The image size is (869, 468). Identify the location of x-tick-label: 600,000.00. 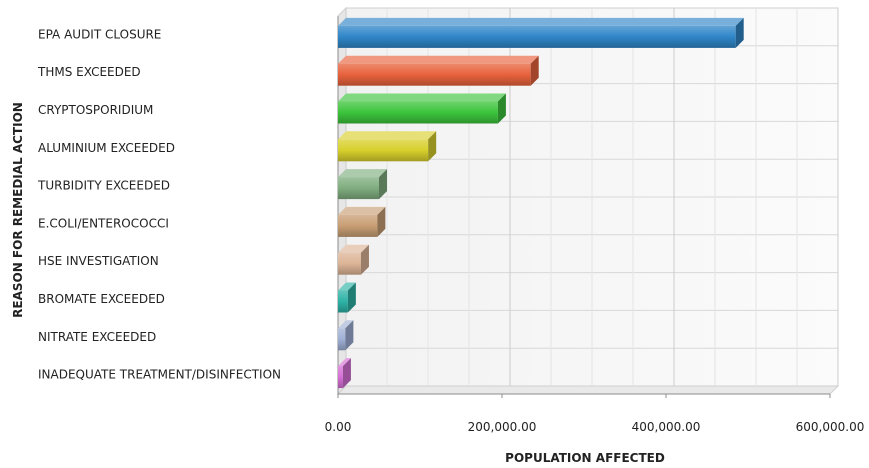
(830, 427).